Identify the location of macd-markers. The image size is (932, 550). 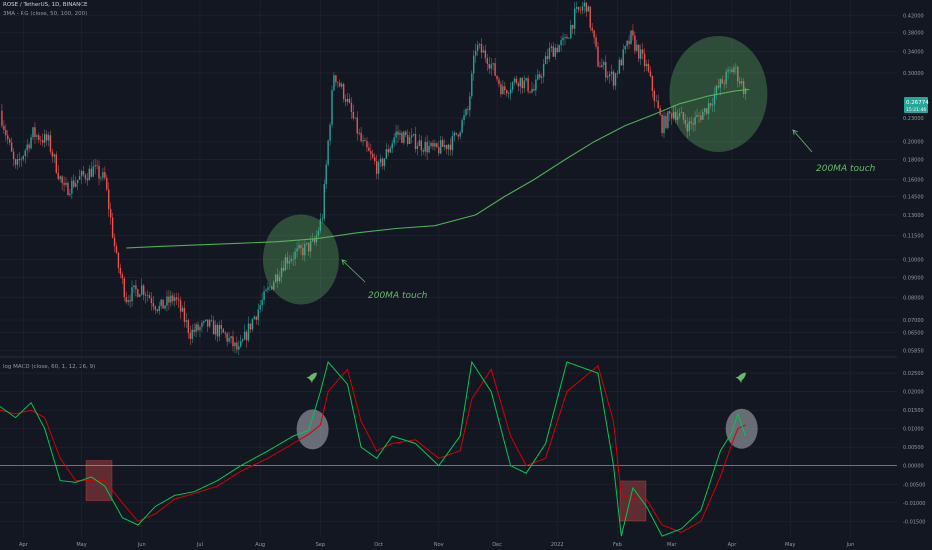
(526, 378).